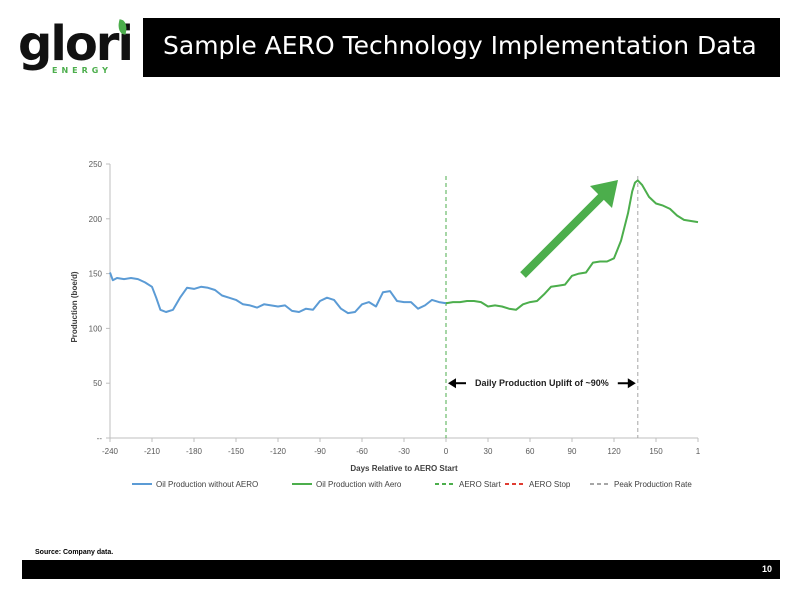 The width and height of the screenshot is (800, 600). What do you see at coordinates (698, 451) in the screenshot?
I see `x-tick-label: 1` at bounding box center [698, 451].